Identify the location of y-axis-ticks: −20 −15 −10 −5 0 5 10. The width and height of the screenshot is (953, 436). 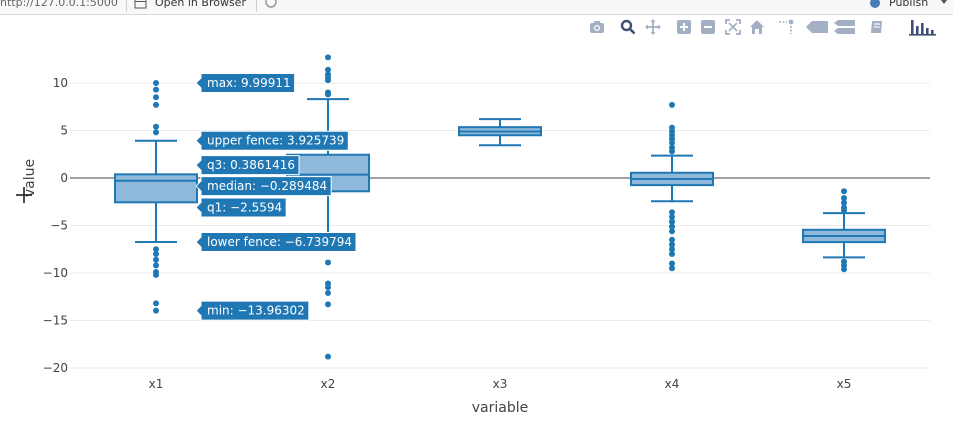
(55, 225).